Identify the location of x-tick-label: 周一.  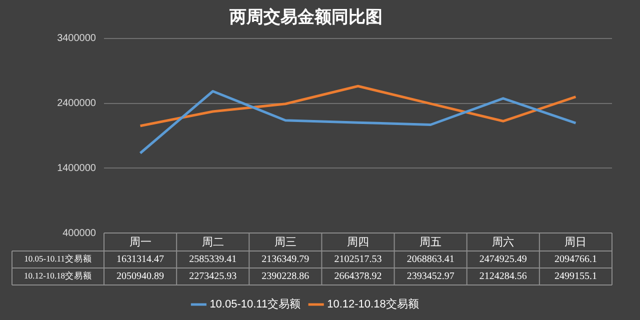
(140, 242).